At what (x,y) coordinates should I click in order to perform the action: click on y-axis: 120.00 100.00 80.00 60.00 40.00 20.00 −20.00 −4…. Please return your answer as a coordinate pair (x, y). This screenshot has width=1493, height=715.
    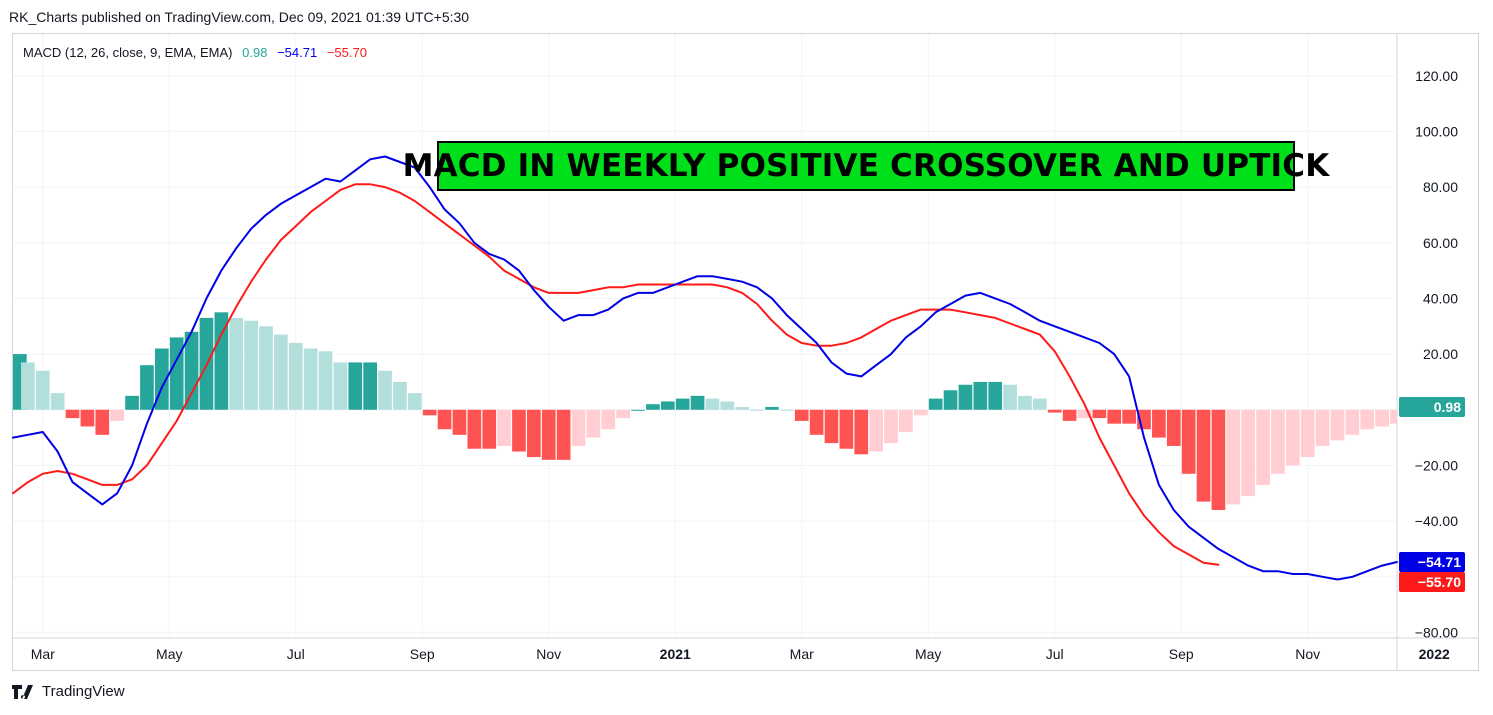
    Looking at the image, I should click on (1436, 354).